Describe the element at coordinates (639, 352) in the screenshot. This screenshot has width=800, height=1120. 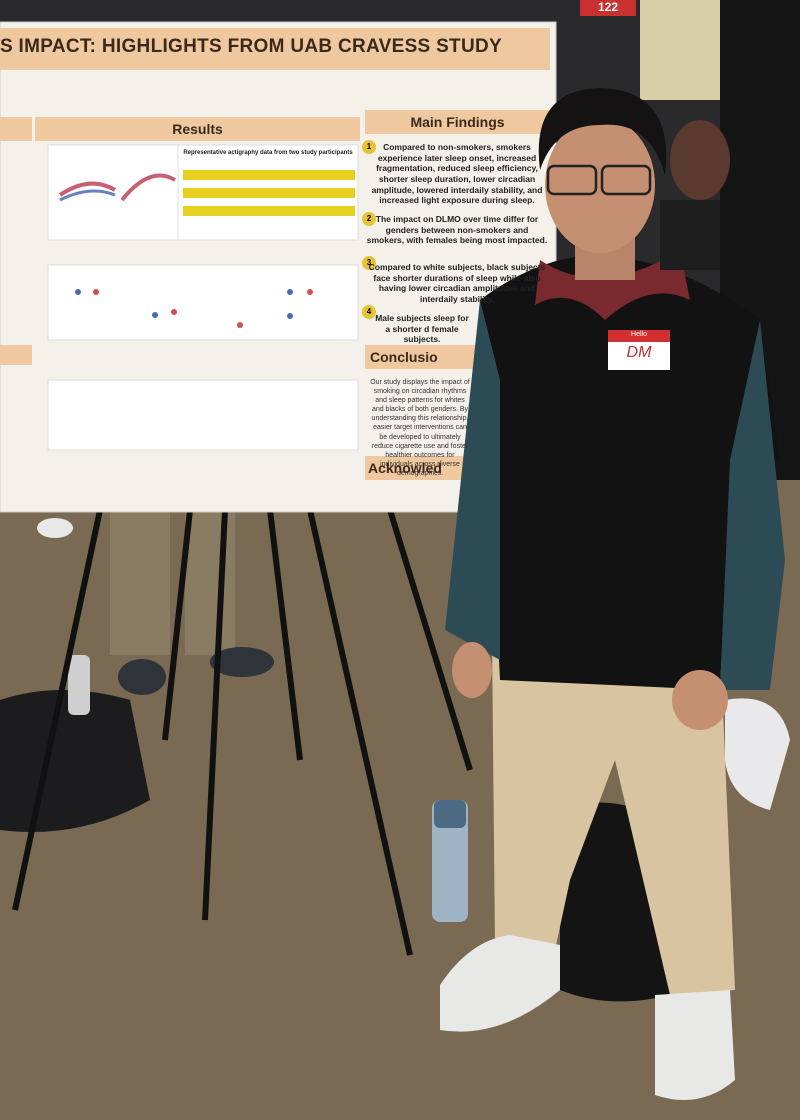
I see `name-tag-initials: DM` at that location.